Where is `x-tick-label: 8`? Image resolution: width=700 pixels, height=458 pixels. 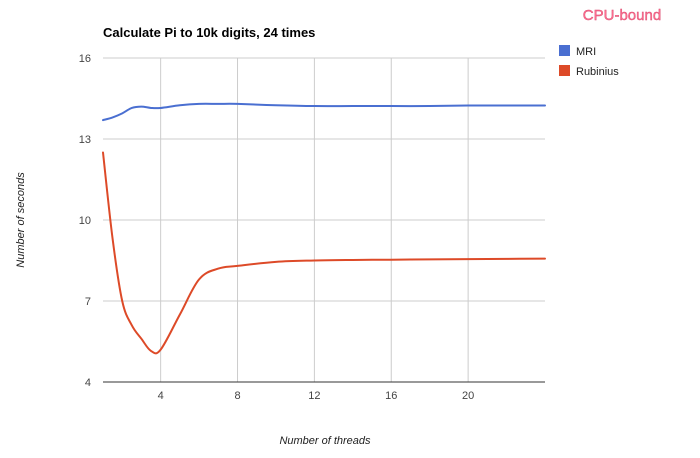
x-tick-label: 8 is located at coordinates (237, 396).